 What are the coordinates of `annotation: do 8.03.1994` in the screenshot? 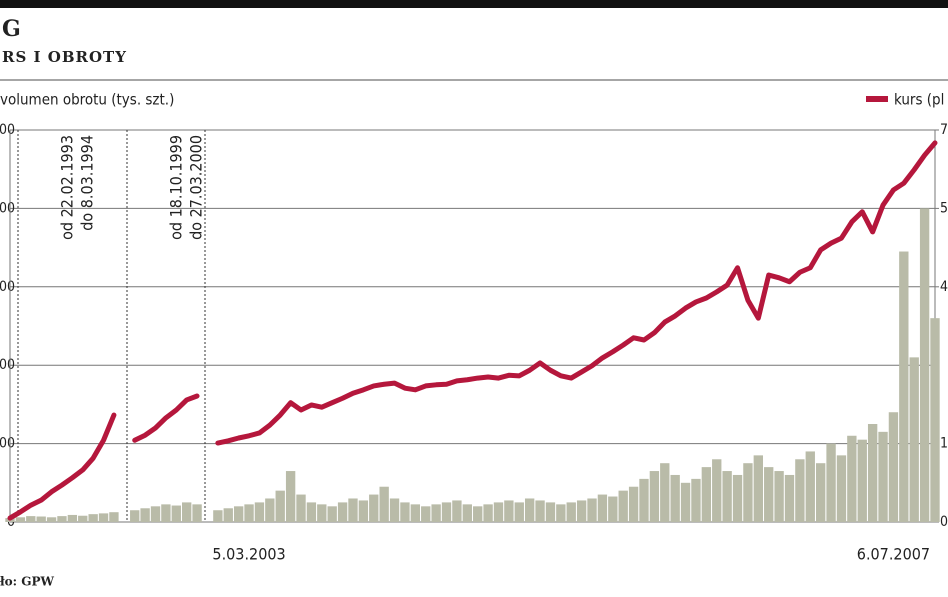 It's located at (87, 183).